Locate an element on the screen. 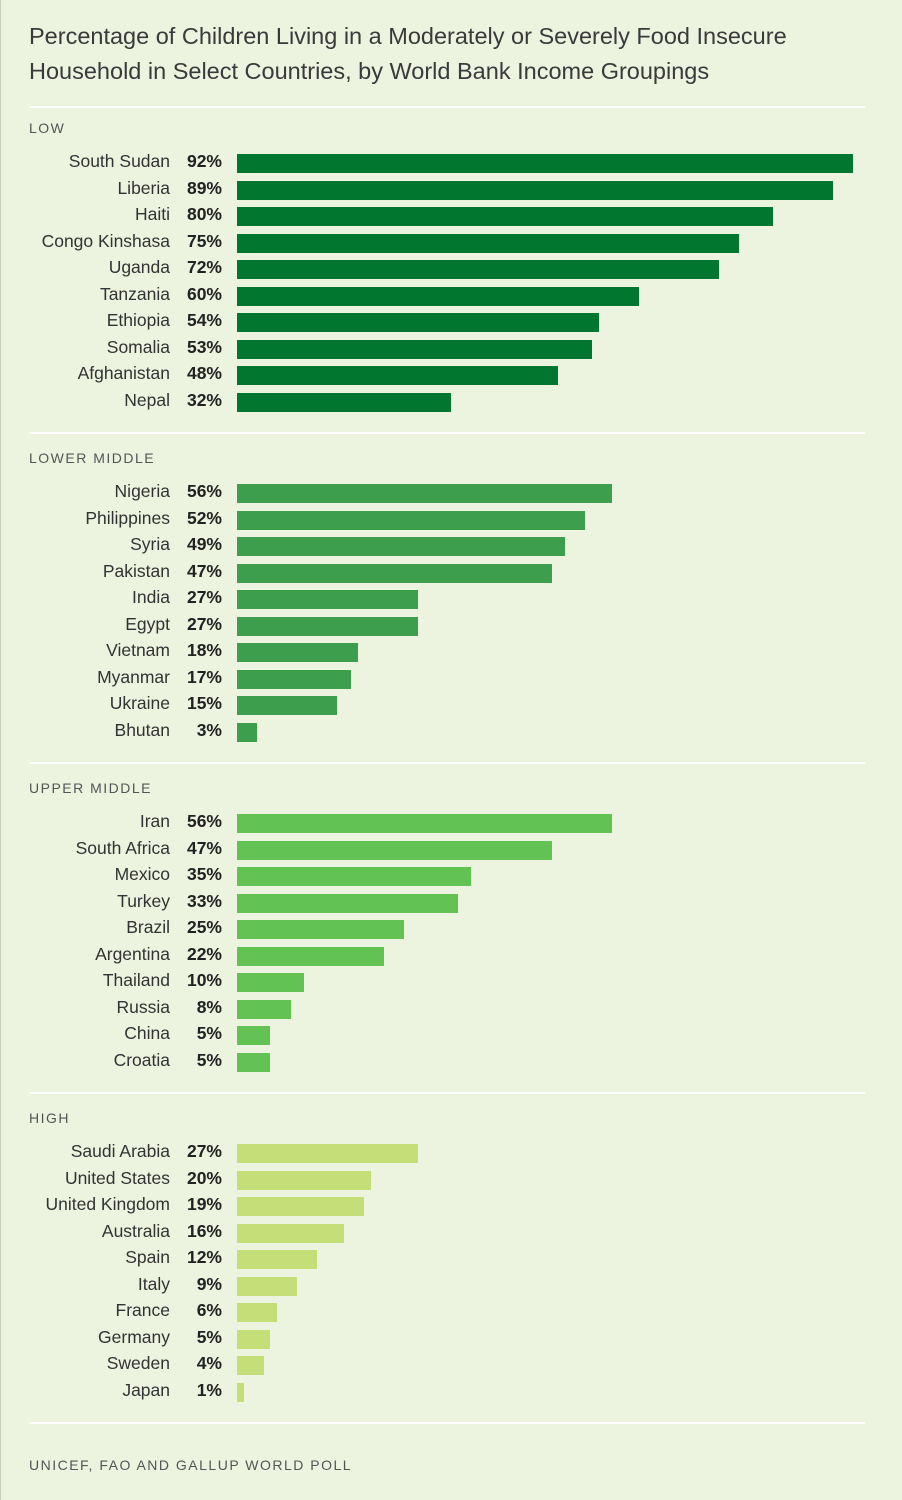  bar-row: Croatia 5% is located at coordinates (451, 1061).